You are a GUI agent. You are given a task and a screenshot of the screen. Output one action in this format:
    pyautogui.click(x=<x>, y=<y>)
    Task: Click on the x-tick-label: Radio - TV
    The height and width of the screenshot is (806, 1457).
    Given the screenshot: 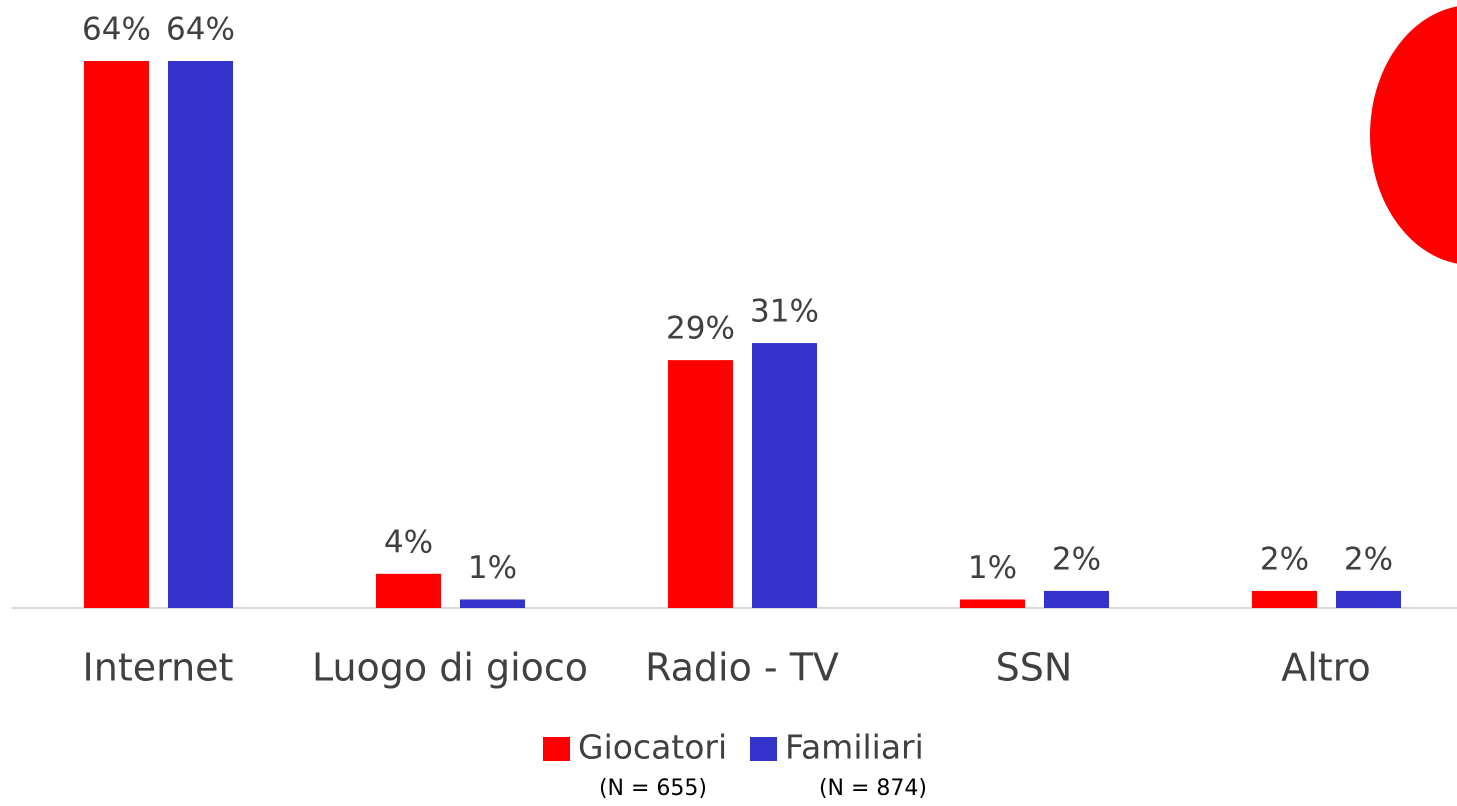 What is the action you would take?
    pyautogui.click(x=742, y=668)
    